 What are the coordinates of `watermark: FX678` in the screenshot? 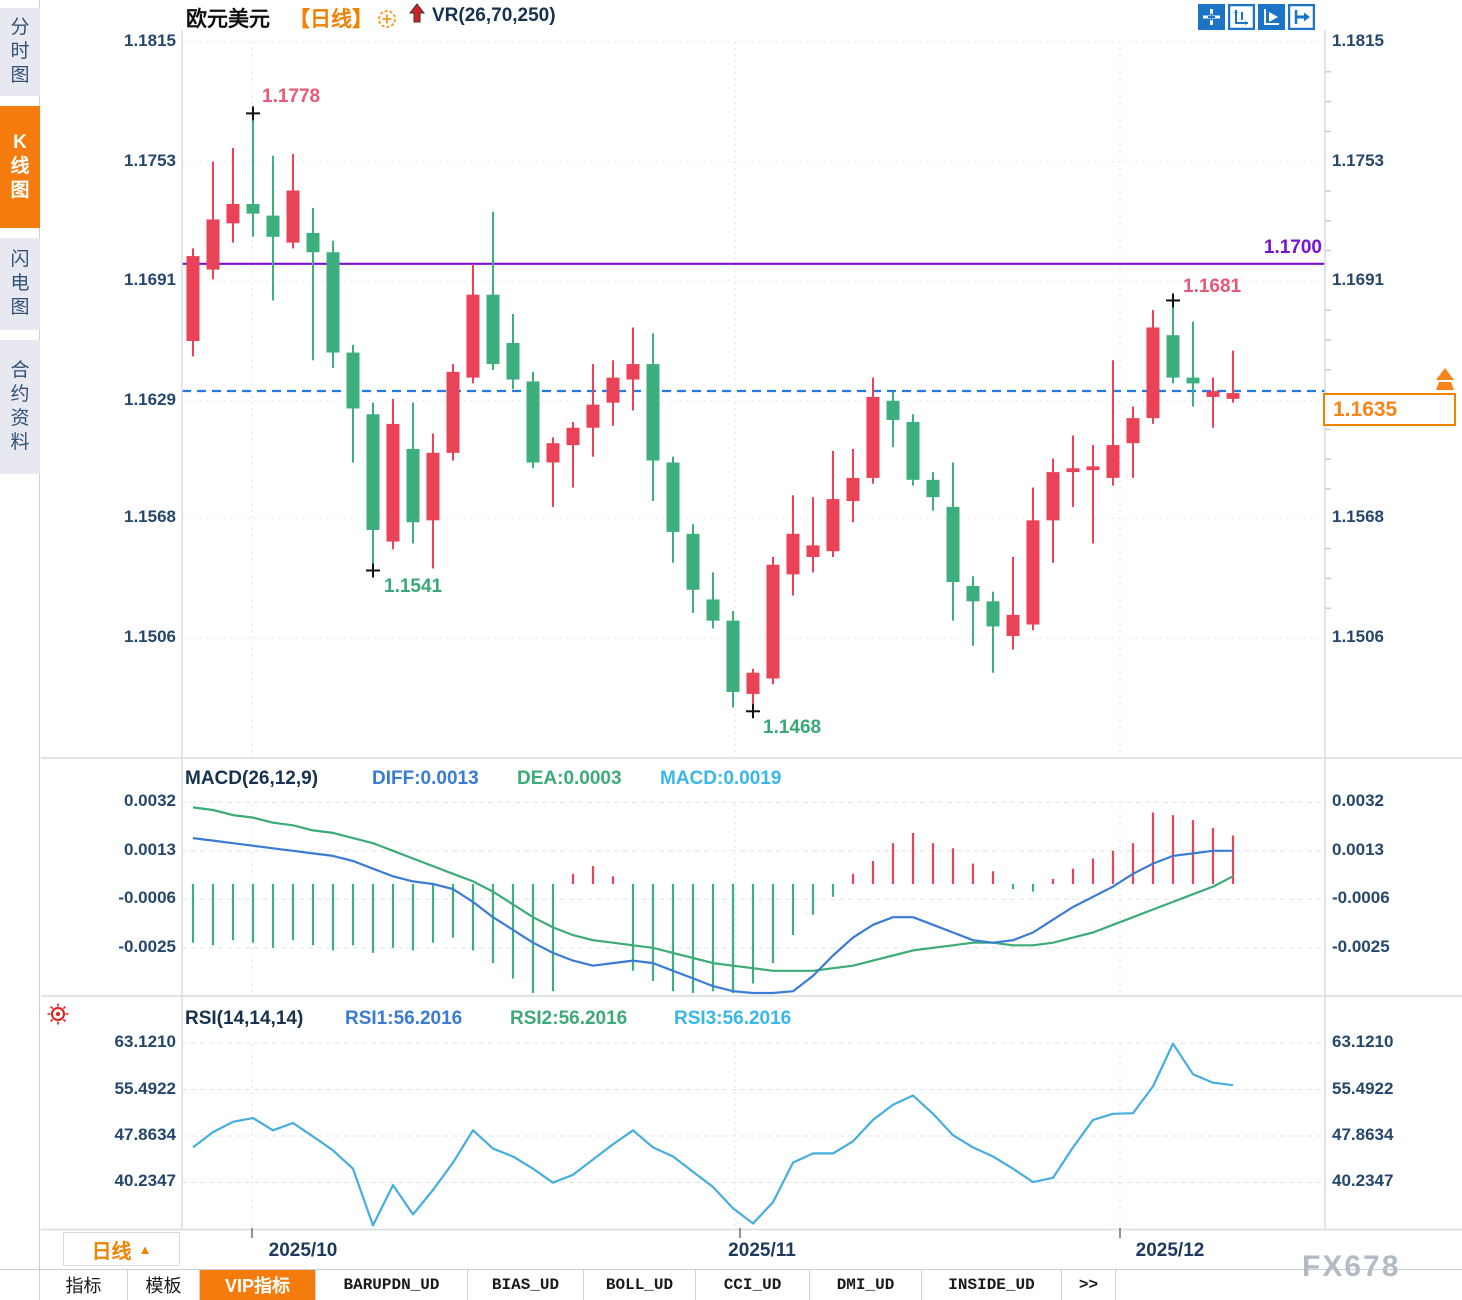 It's located at (1351, 1266).